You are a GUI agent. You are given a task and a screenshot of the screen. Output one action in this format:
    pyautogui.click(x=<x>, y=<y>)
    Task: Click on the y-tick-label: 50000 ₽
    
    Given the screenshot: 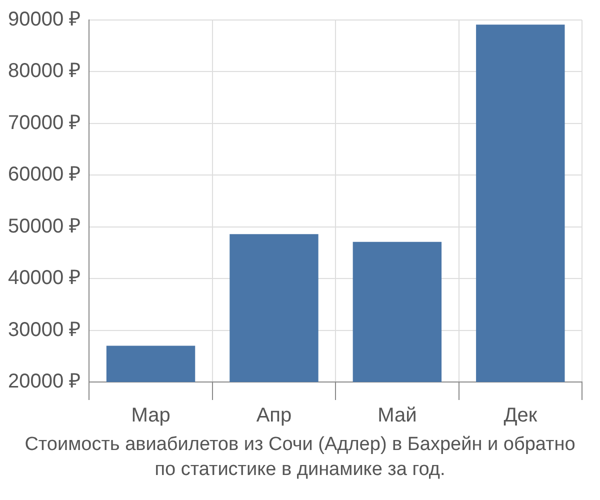 What is the action you would take?
    pyautogui.click(x=45, y=226)
    